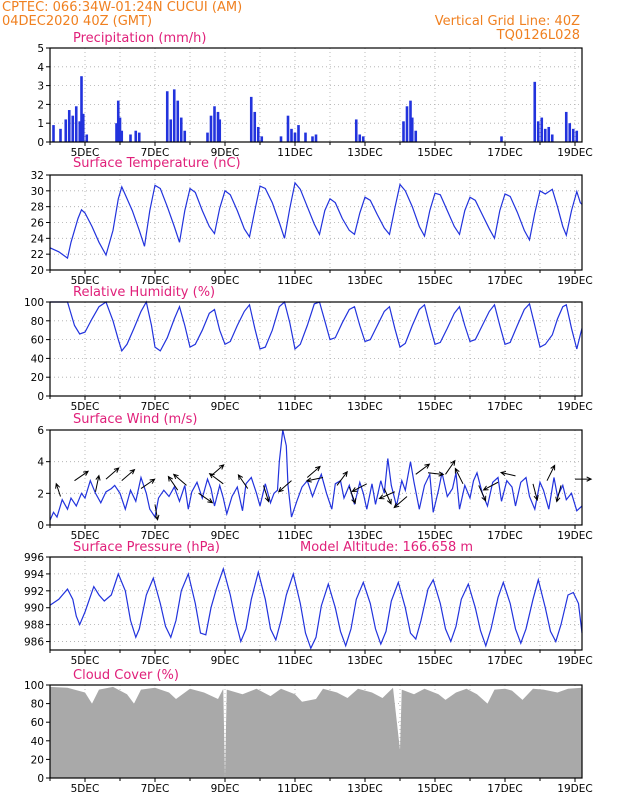 This screenshot has width=618, height=800. What do you see at coordinates (34, 626) in the screenshot?
I see `y-tick-label: 988` at bounding box center [34, 626].